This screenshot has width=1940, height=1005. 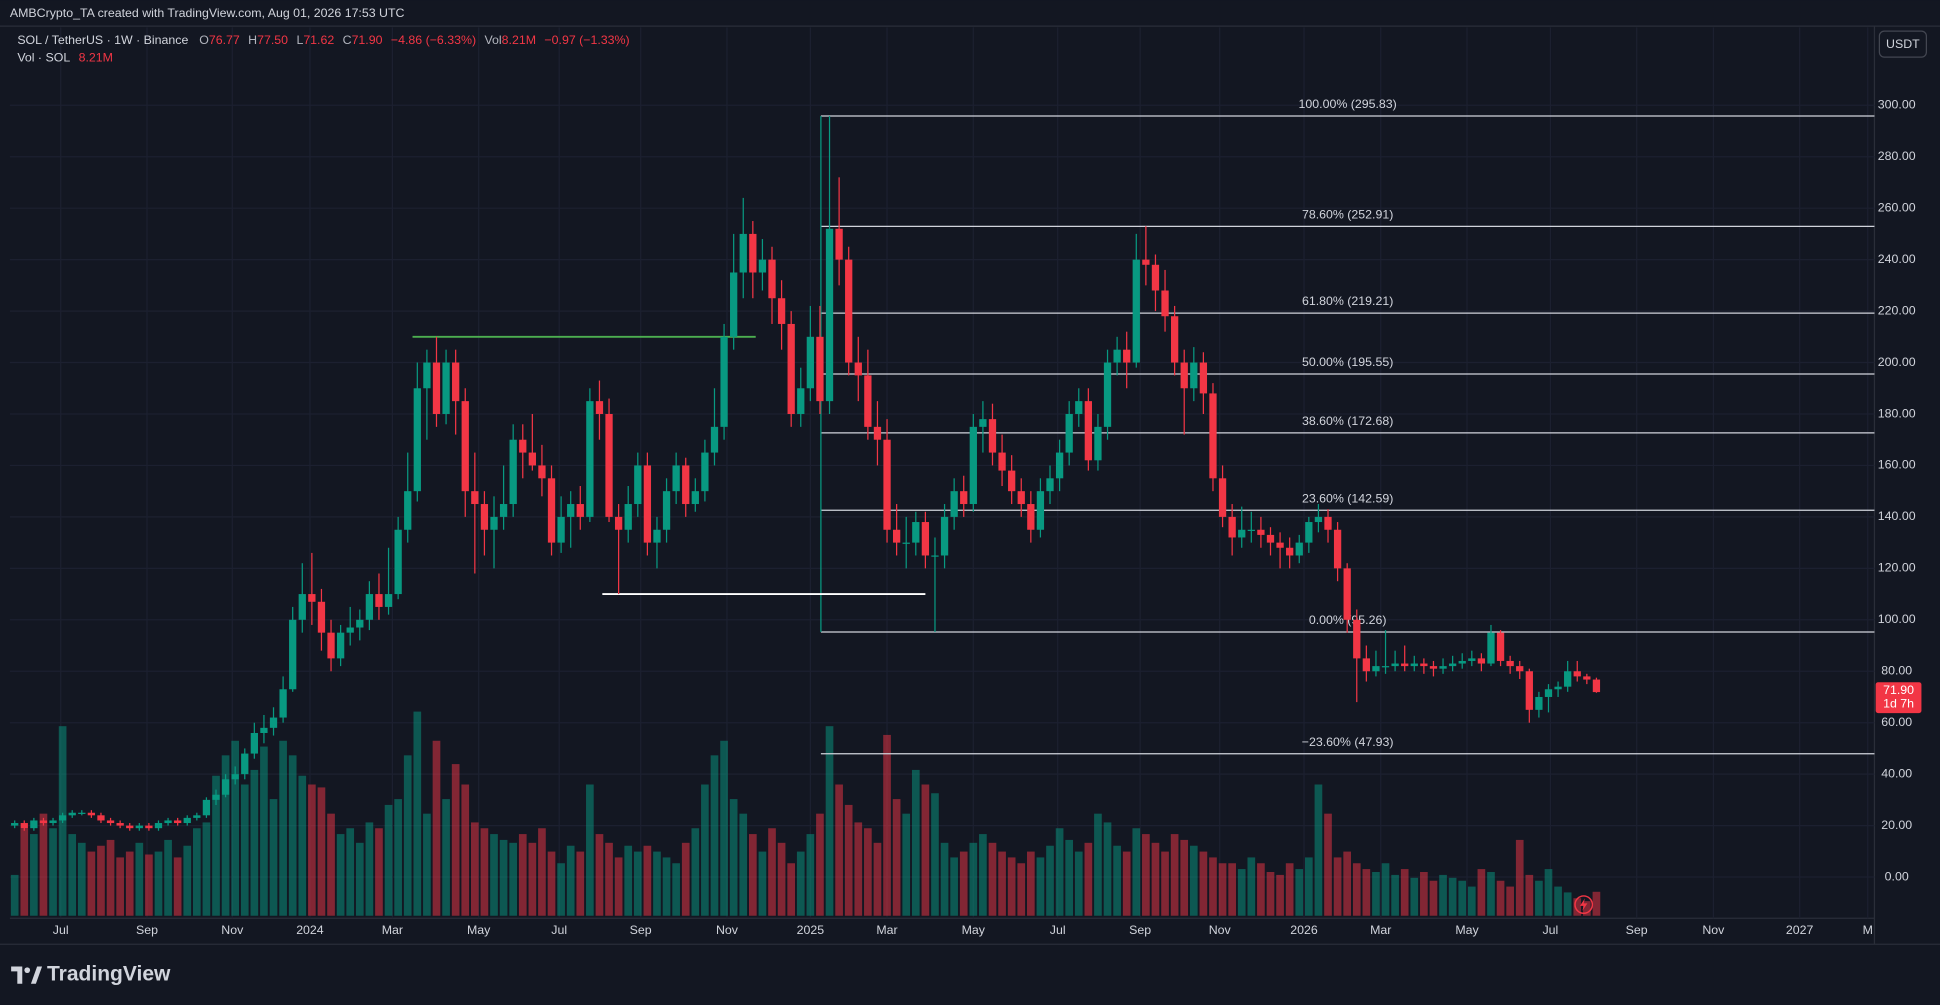 I want to click on fib-label: −23.60% (47.93), so click(x=1348, y=742).